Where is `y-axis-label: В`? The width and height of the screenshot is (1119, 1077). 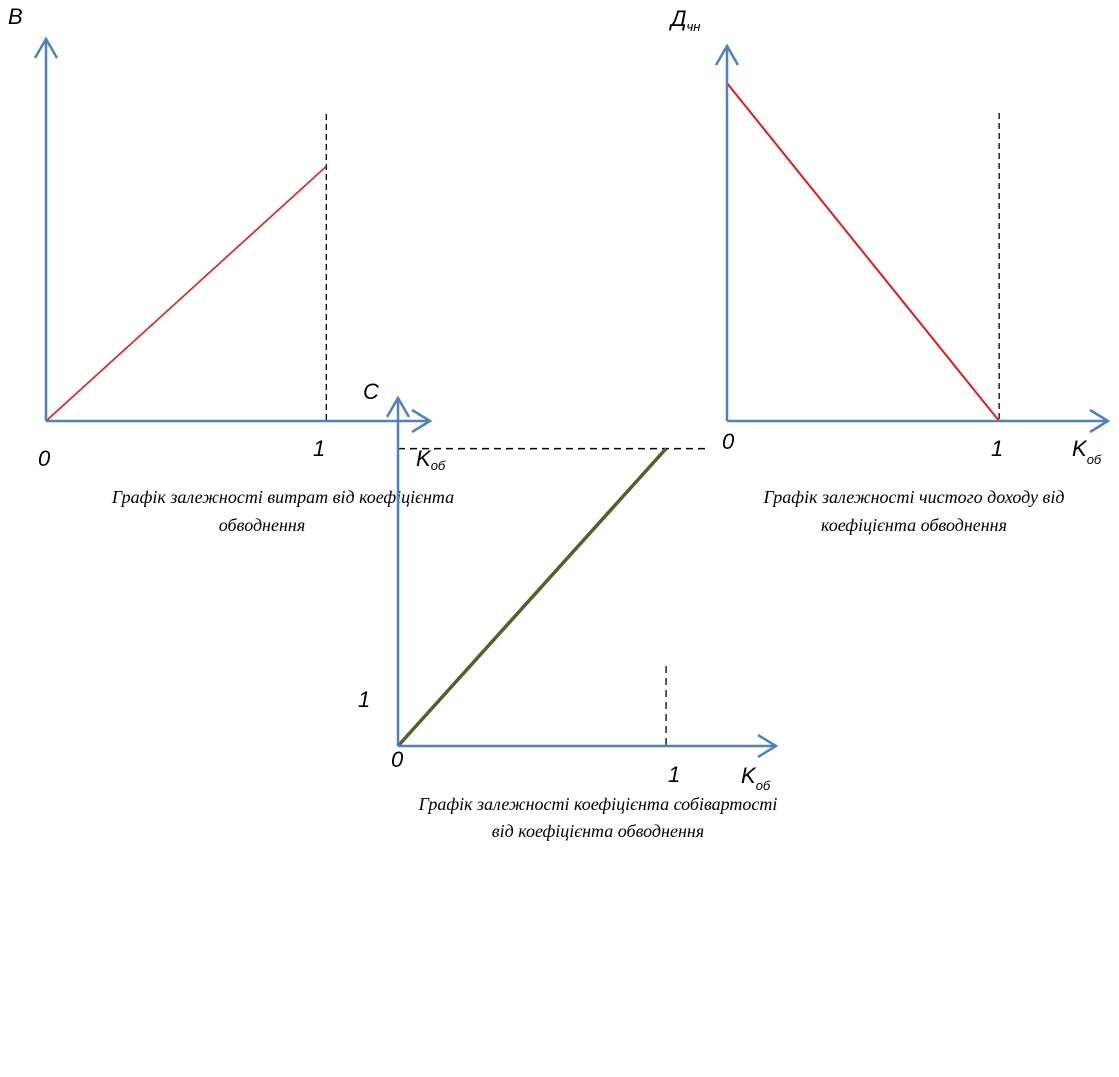
y-axis-label: В is located at coordinates (15, 16).